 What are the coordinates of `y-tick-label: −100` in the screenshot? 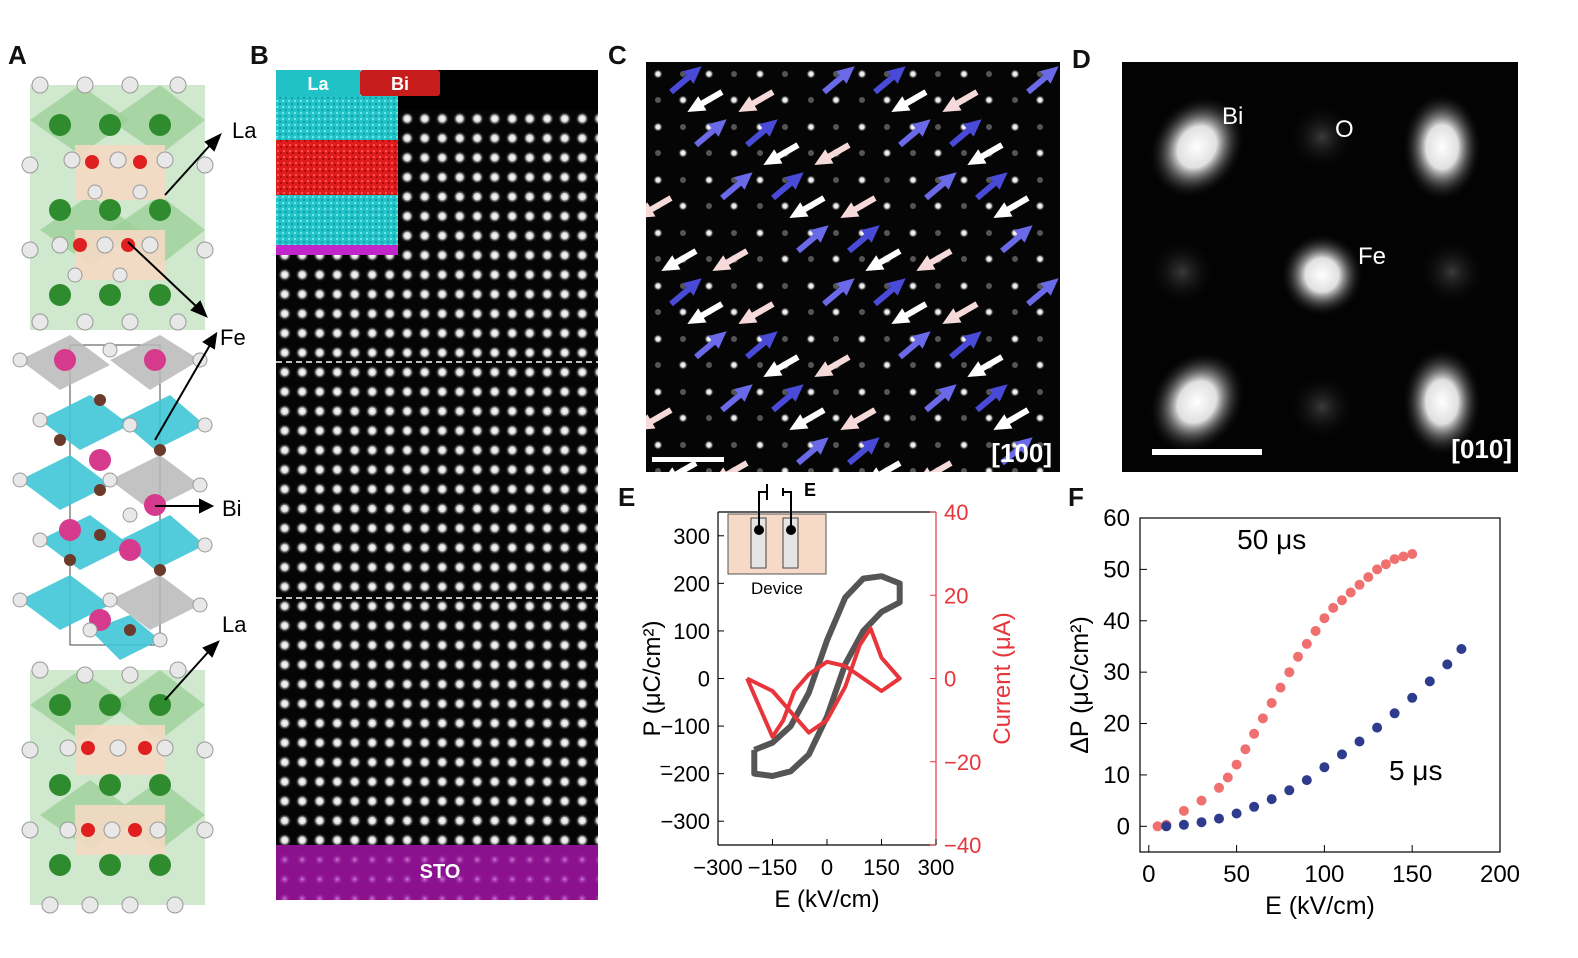 It's located at (685, 726).